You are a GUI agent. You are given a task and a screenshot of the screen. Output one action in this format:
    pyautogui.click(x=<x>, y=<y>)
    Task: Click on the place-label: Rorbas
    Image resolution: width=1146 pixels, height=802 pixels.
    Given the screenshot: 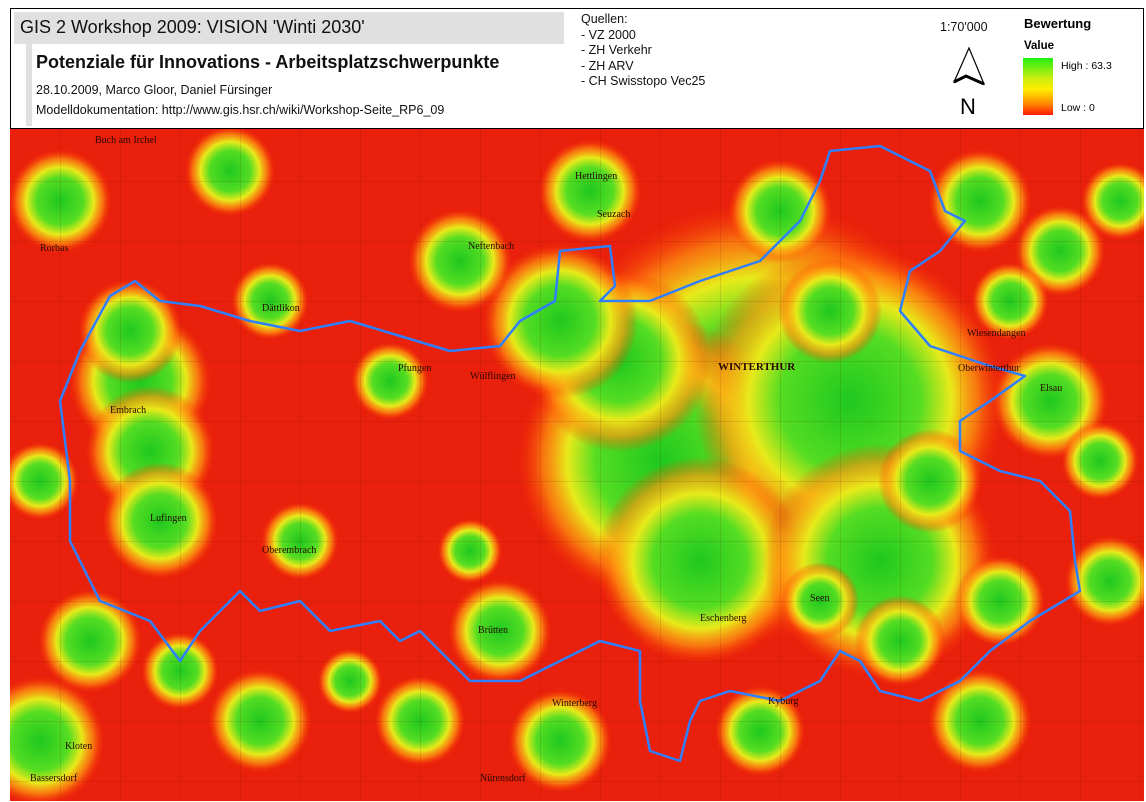 What is the action you would take?
    pyautogui.click(x=54, y=248)
    